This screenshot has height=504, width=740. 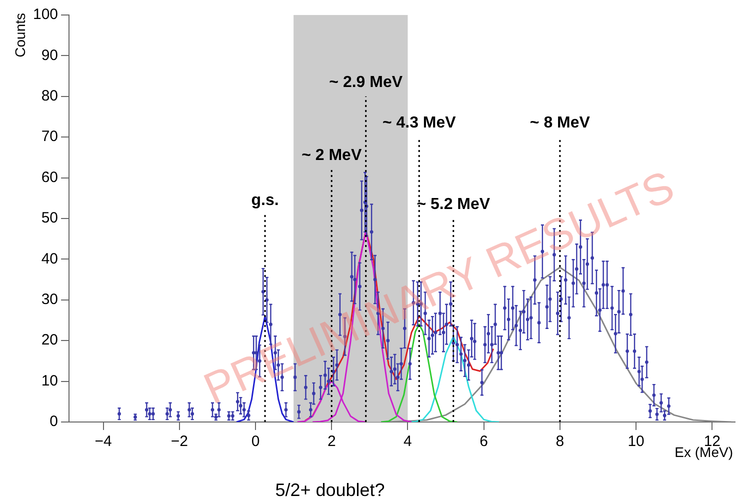 What do you see at coordinates (179, 441) in the screenshot?
I see `x-tick-label: −2` at bounding box center [179, 441].